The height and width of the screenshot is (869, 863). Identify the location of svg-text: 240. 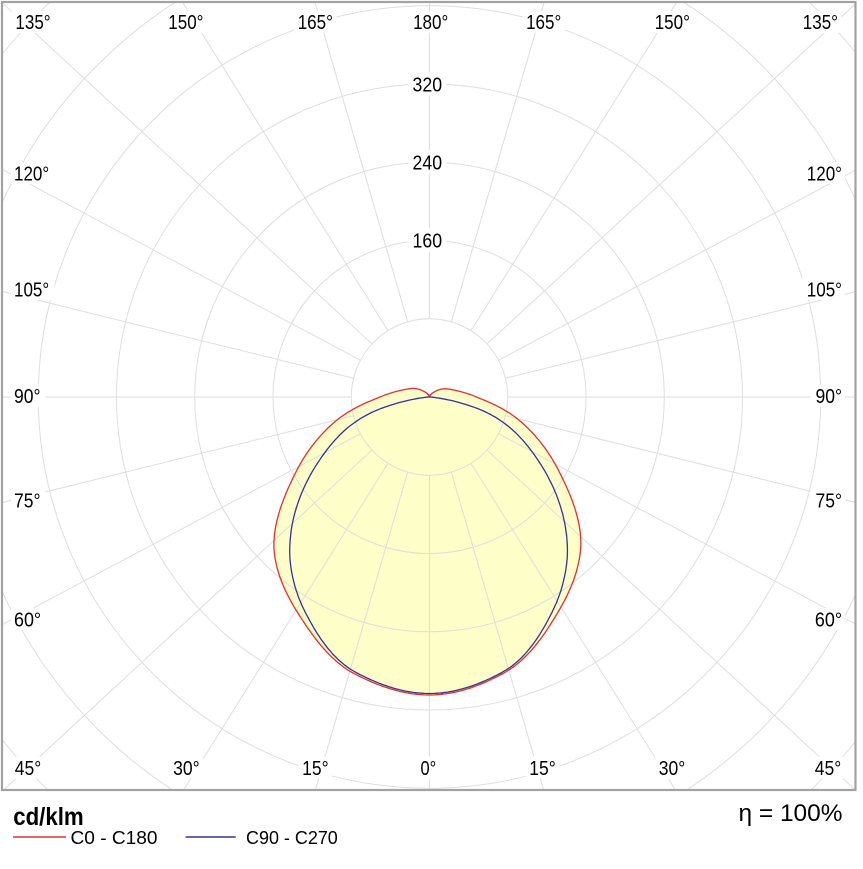
(428, 163).